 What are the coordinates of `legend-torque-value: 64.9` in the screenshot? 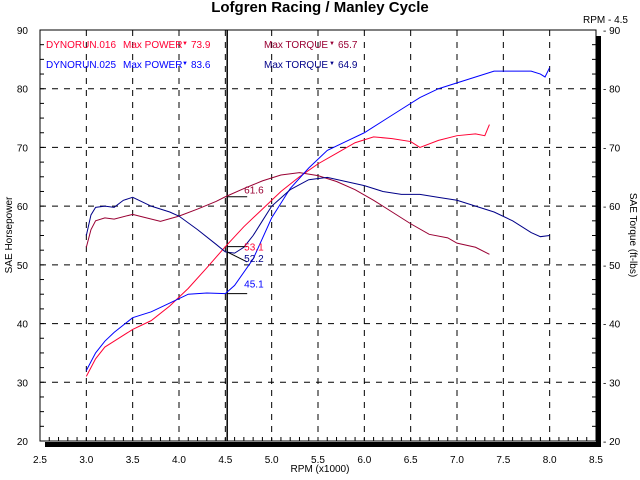 It's located at (348, 65).